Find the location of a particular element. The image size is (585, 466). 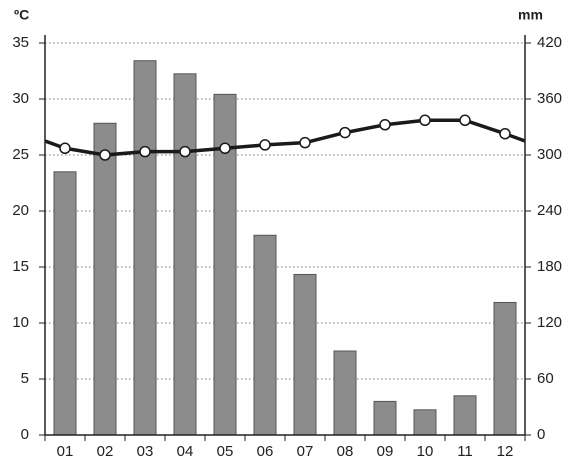

y-tick-label: 15 is located at coordinates (20, 266).